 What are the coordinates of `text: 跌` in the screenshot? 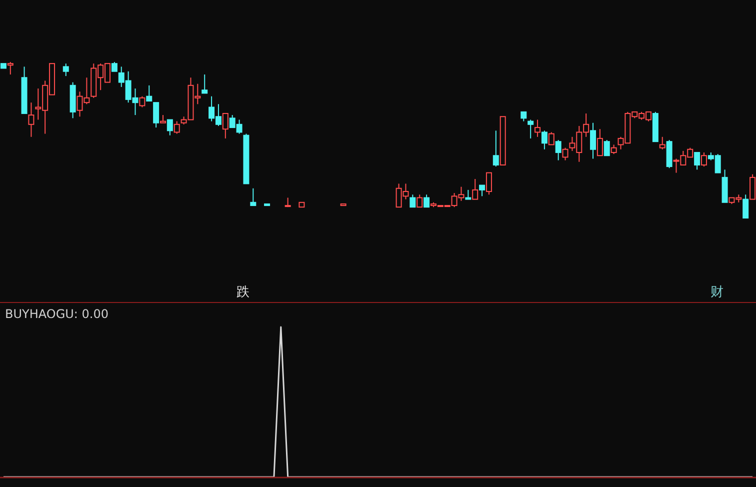 It's located at (243, 292).